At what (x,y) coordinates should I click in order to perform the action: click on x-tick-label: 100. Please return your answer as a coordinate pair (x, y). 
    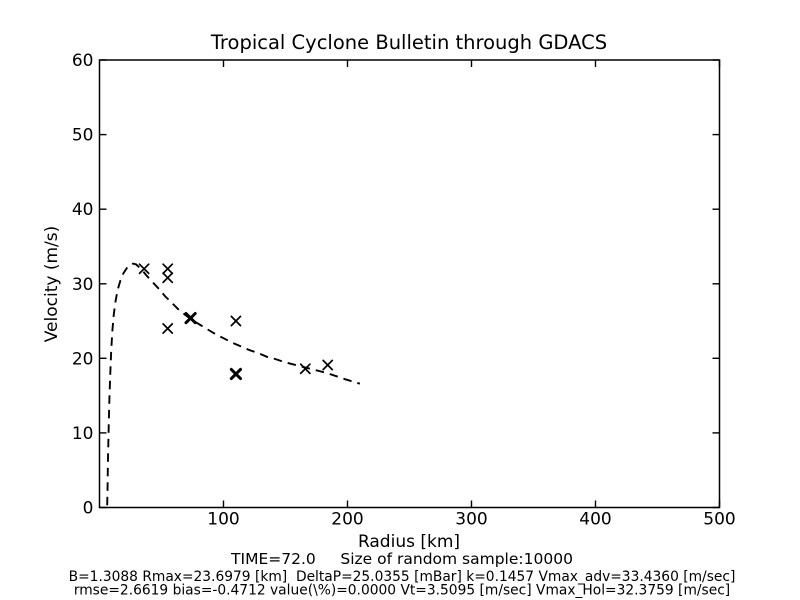
    Looking at the image, I should click on (223, 520).